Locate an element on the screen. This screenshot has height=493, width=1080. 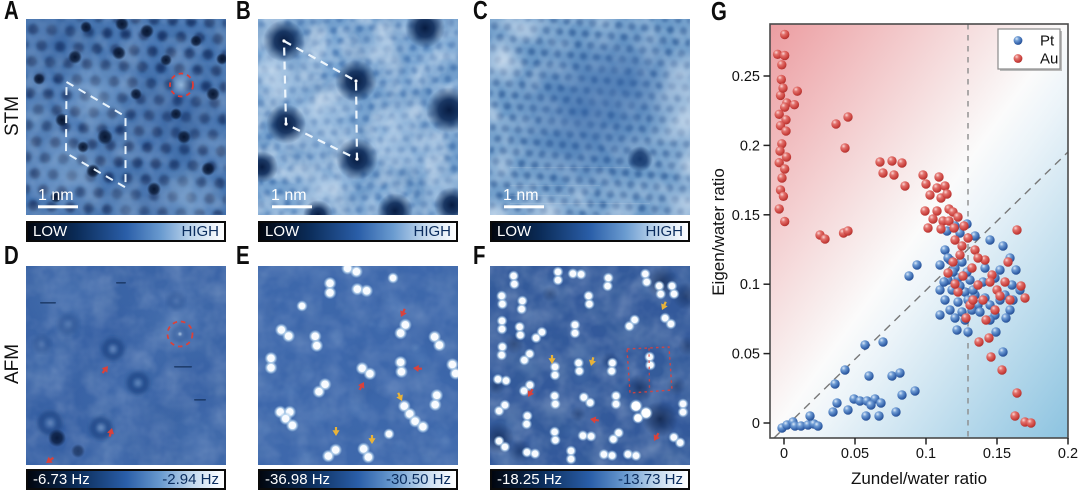
svg-text: Au is located at coordinates (1049, 59).